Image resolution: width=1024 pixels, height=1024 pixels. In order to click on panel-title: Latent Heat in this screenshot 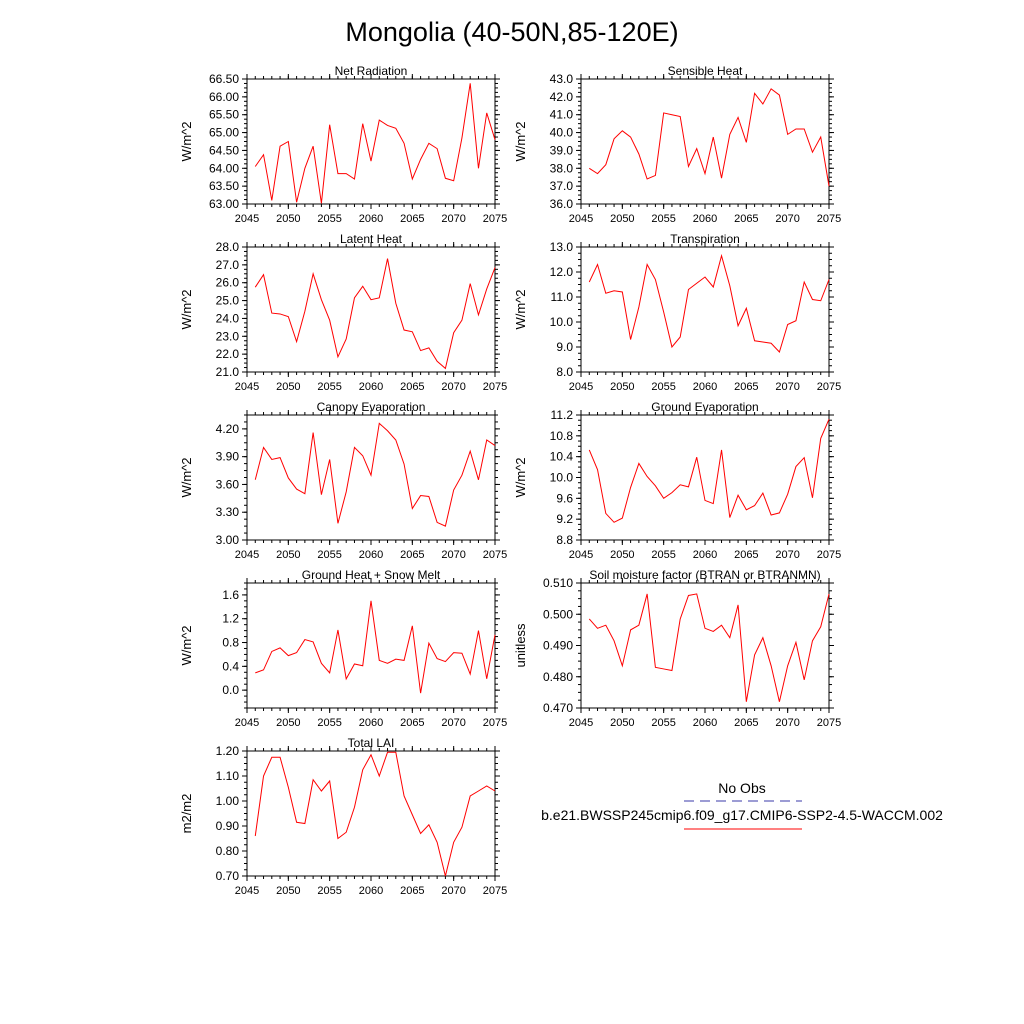, I will do `click(371, 239)`.